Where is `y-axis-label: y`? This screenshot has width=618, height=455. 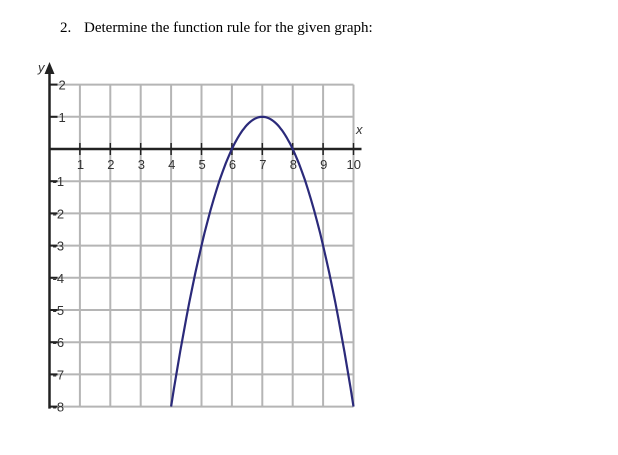
y-axis-label: y is located at coordinates (41, 67).